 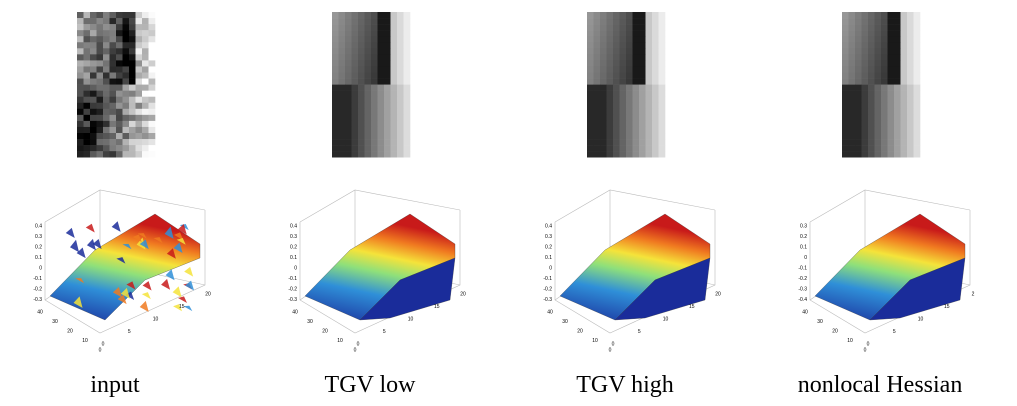 I want to click on x-tick-label: 2, so click(x=973, y=294).